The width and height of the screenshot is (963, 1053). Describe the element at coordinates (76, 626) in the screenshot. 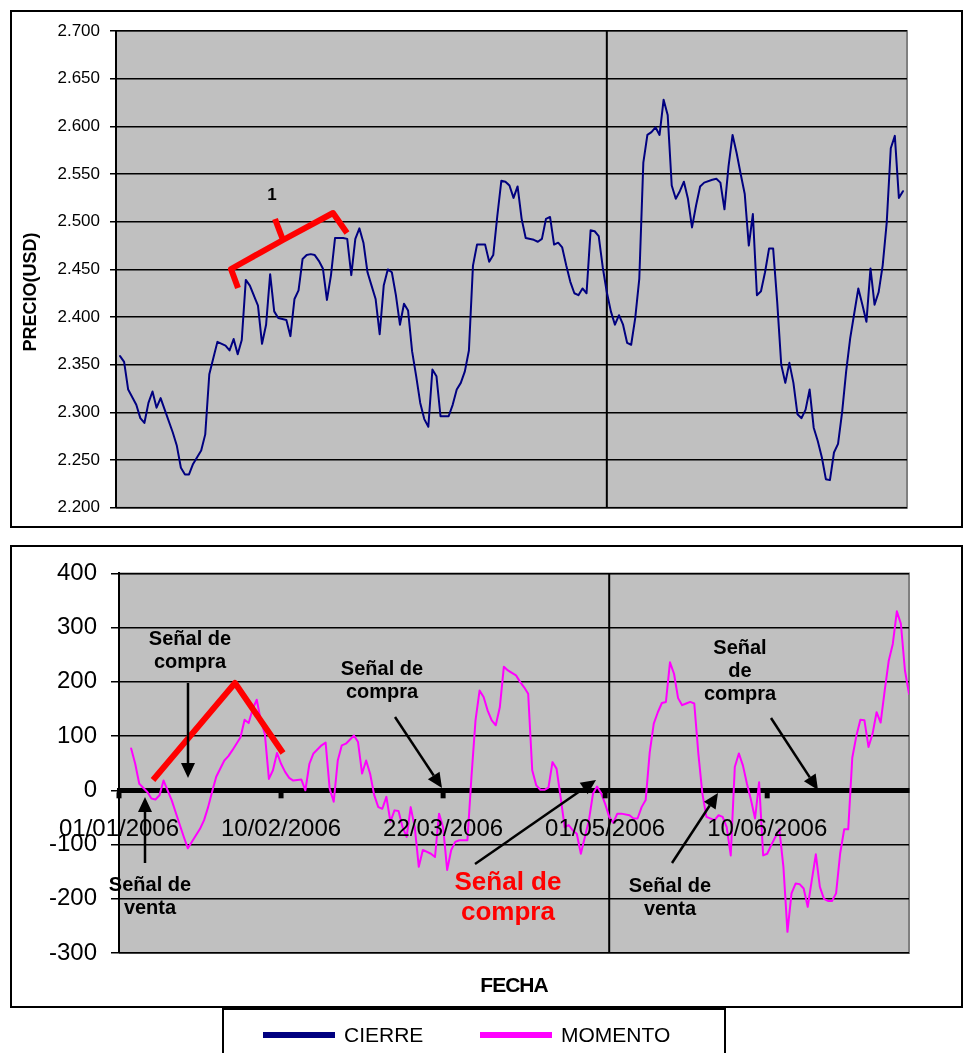

I see `y-tick-label: 300` at that location.